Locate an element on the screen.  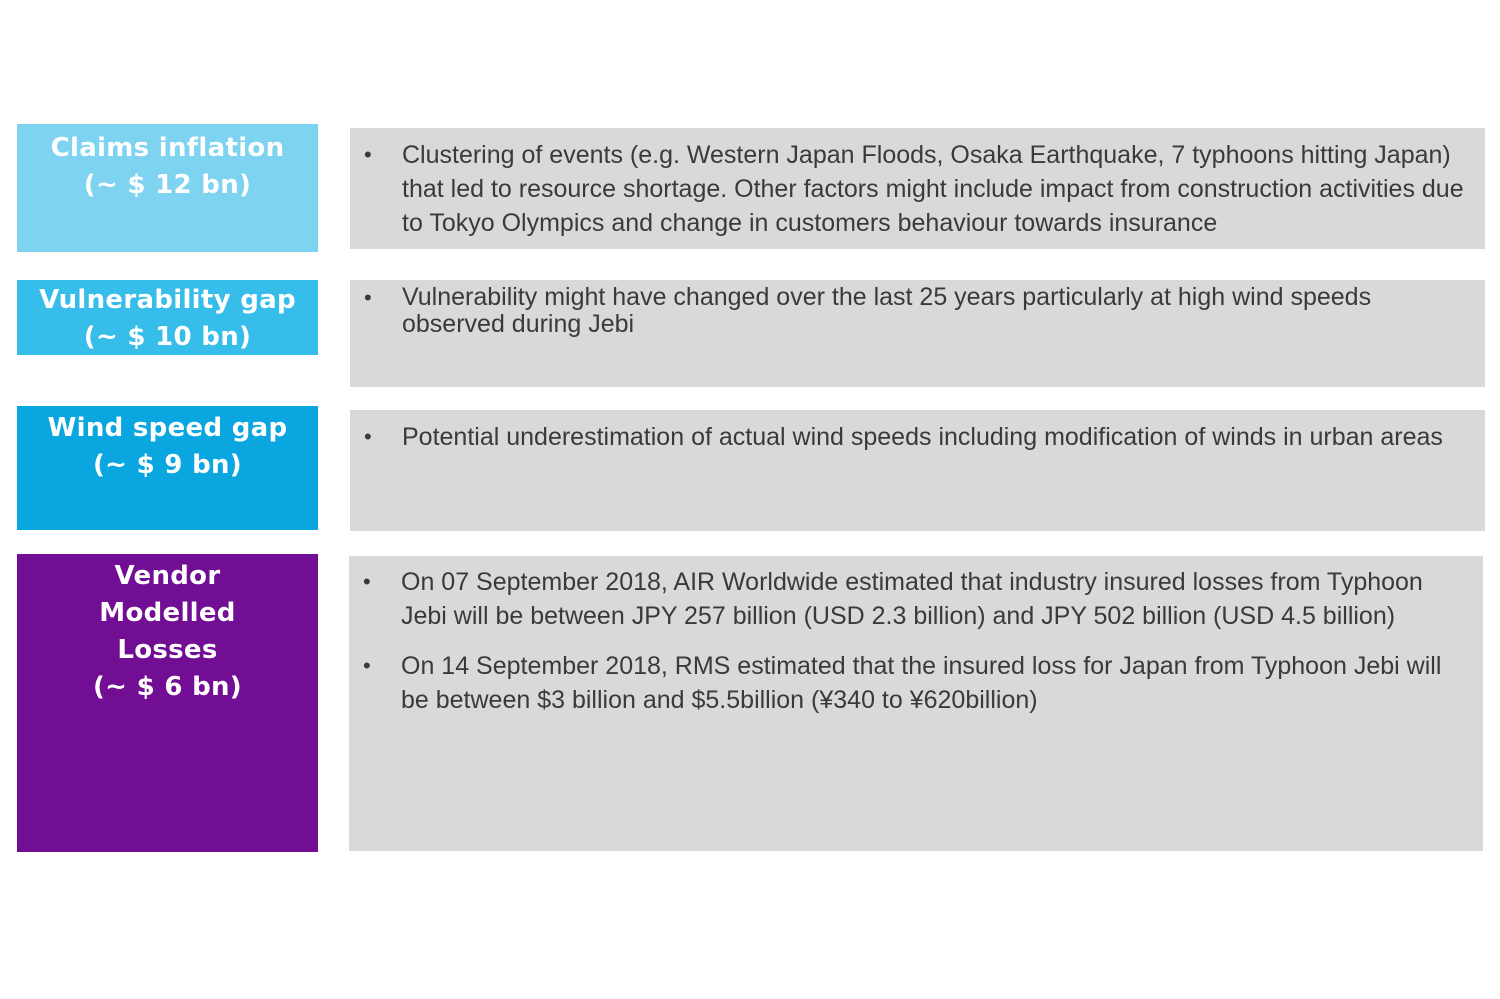
label-title: Vulnerability gap is located at coordinates (167, 300).